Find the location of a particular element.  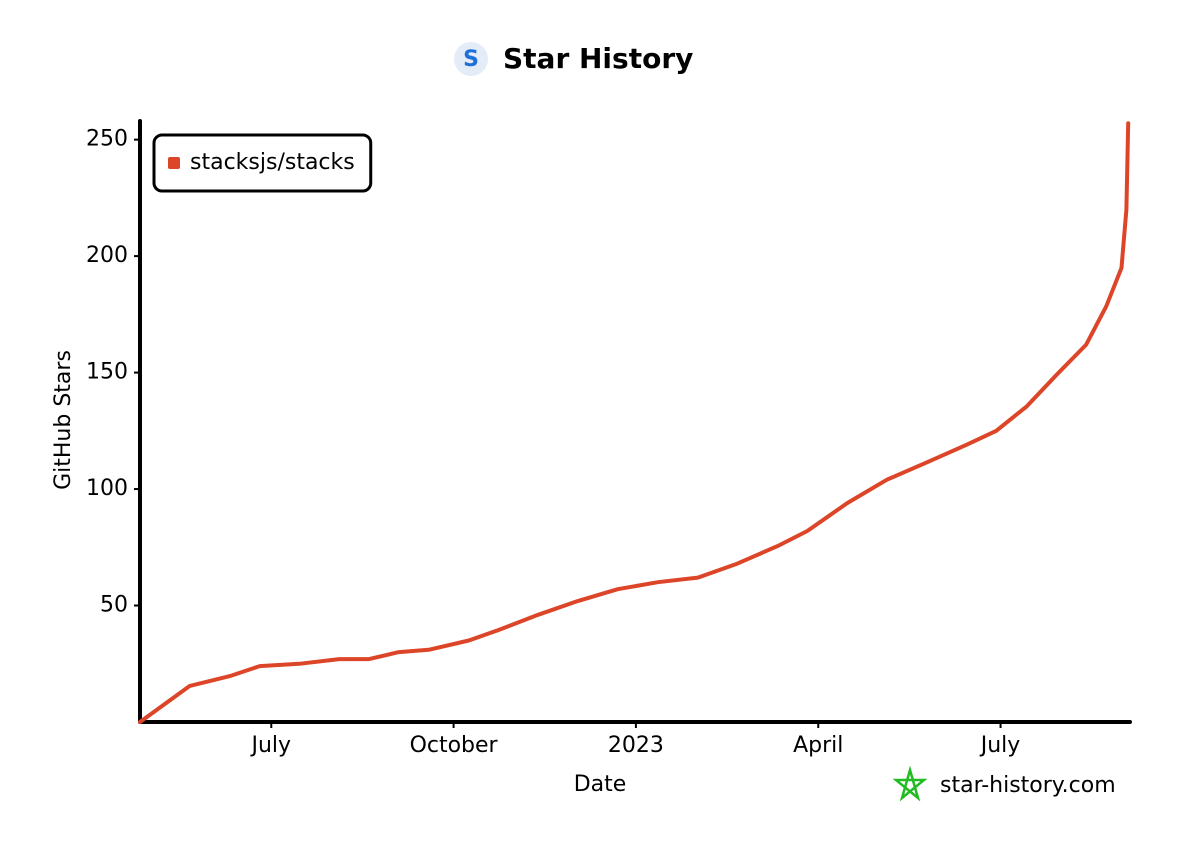

legend-label: stacksjs/stacks is located at coordinates (272, 162).